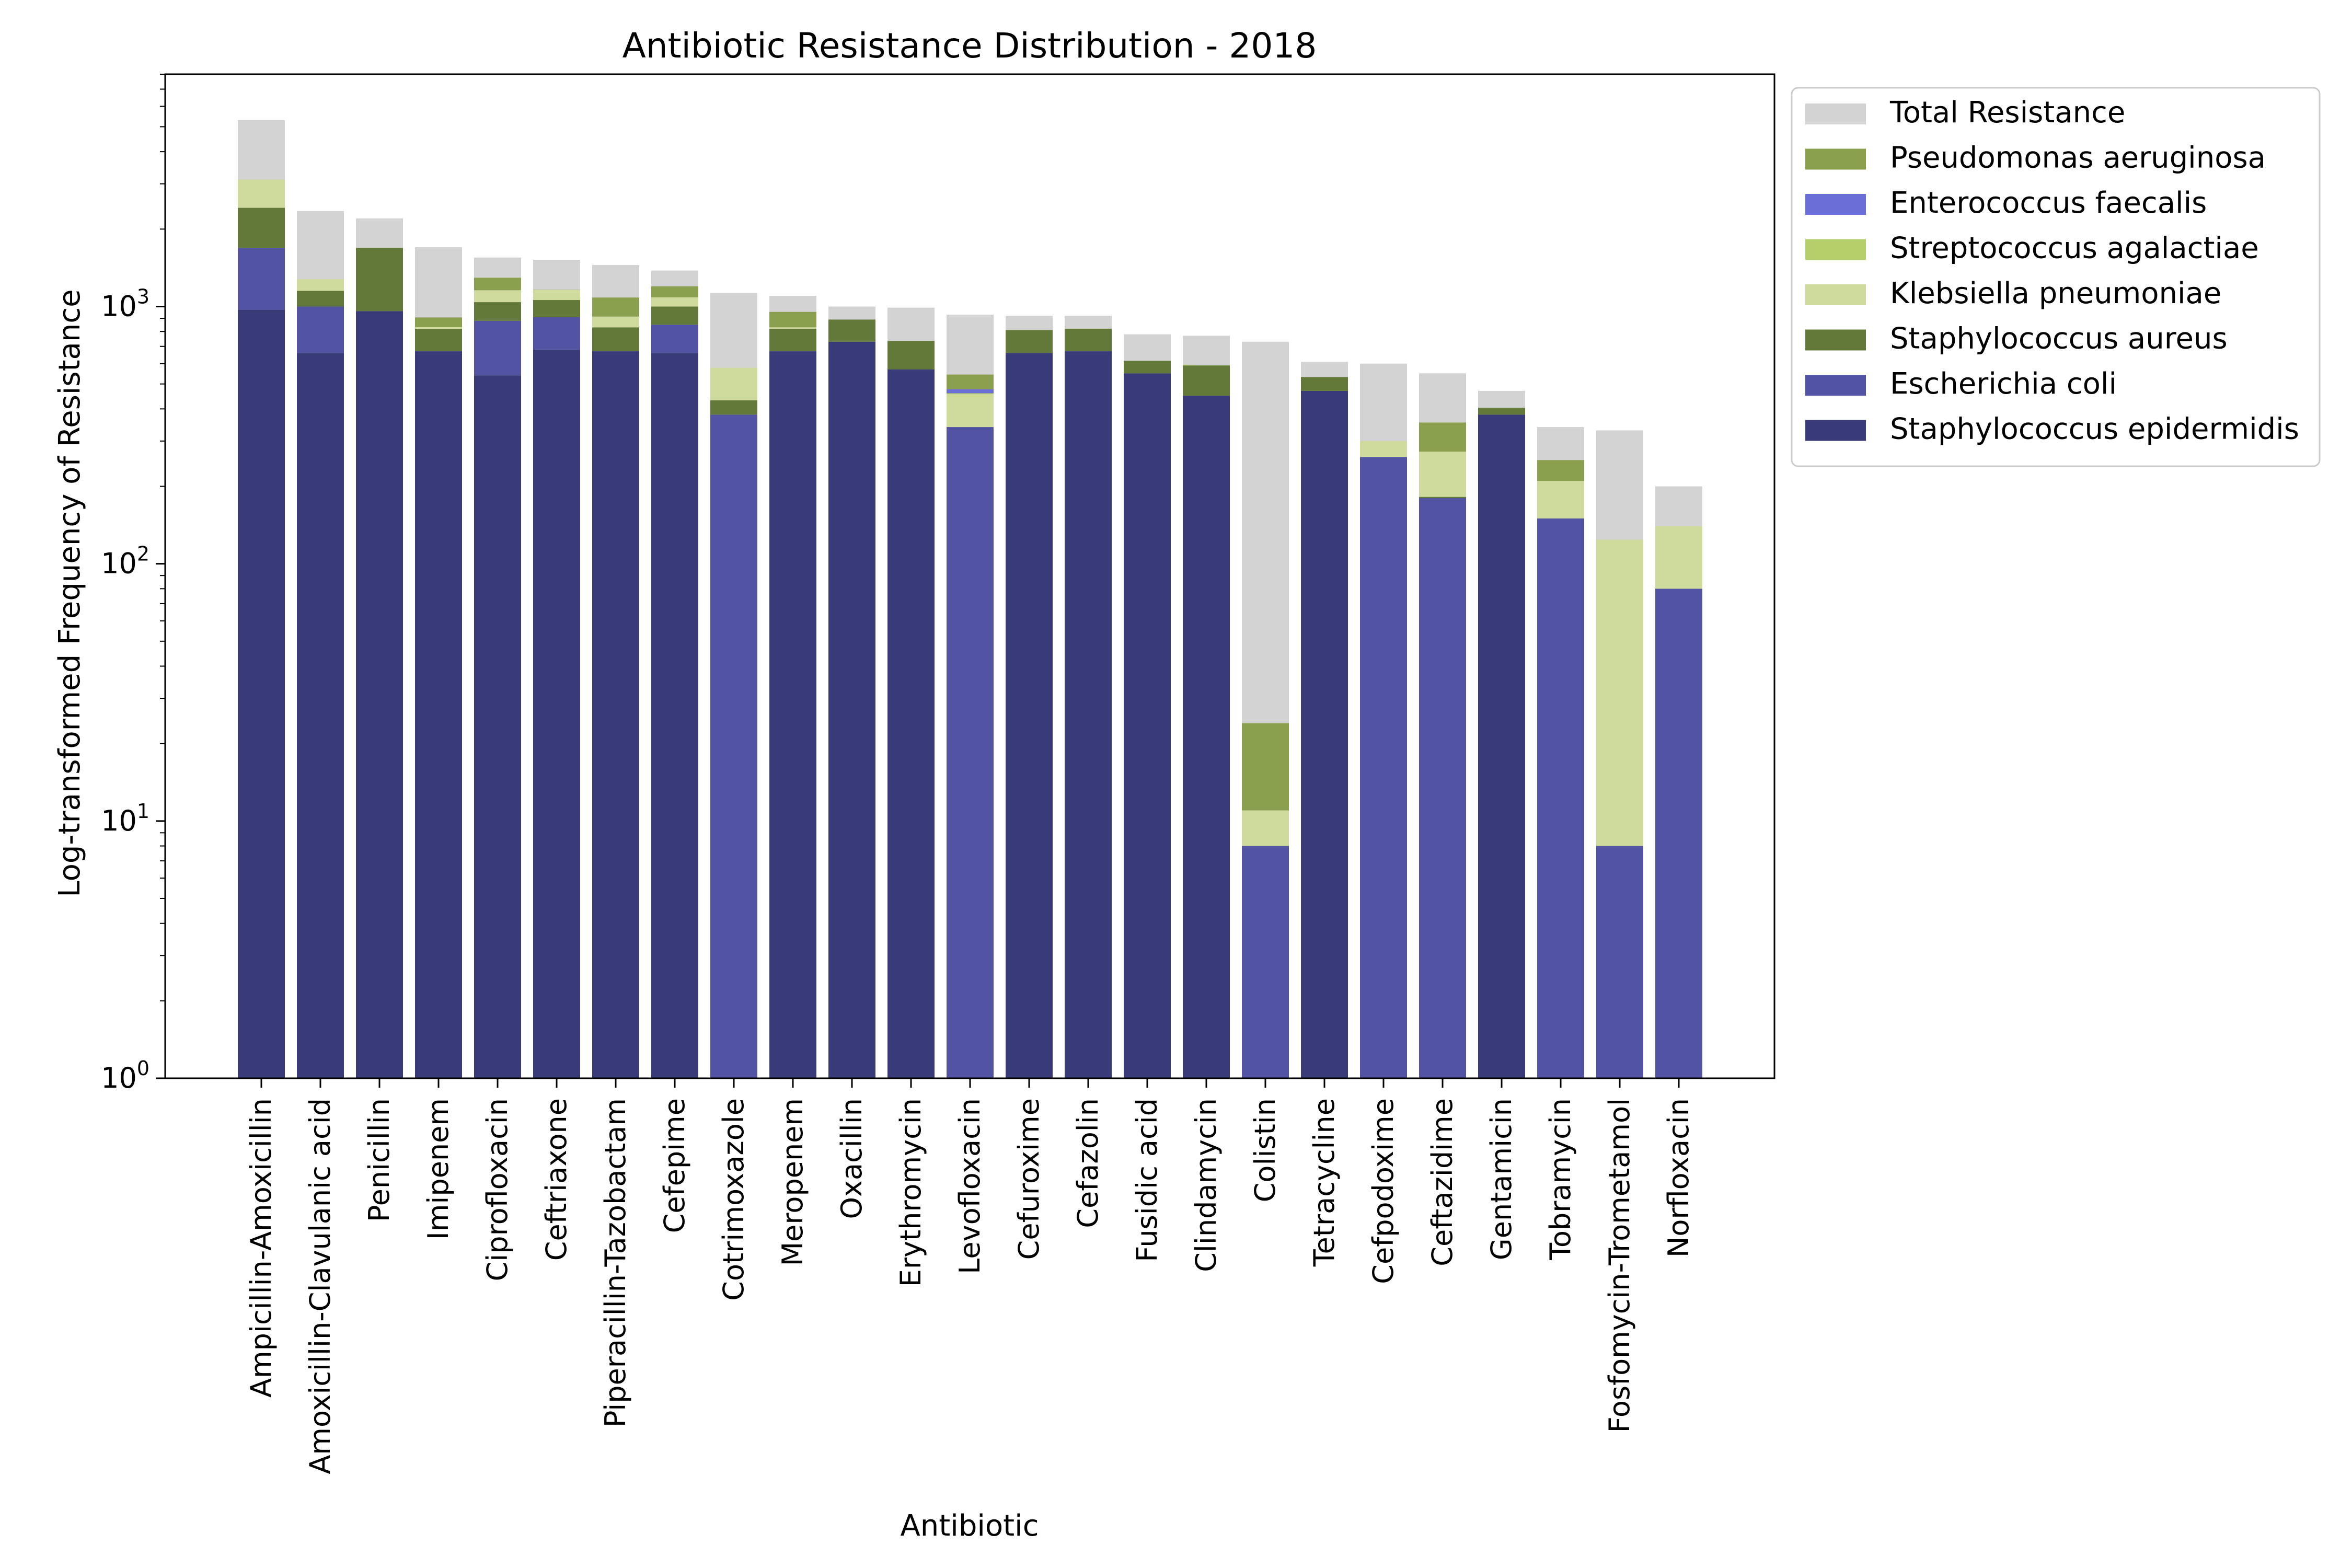 This screenshot has height=1568, width=2352. I want to click on x-tick-label-12: Levofloxacin, so click(969, 1186).